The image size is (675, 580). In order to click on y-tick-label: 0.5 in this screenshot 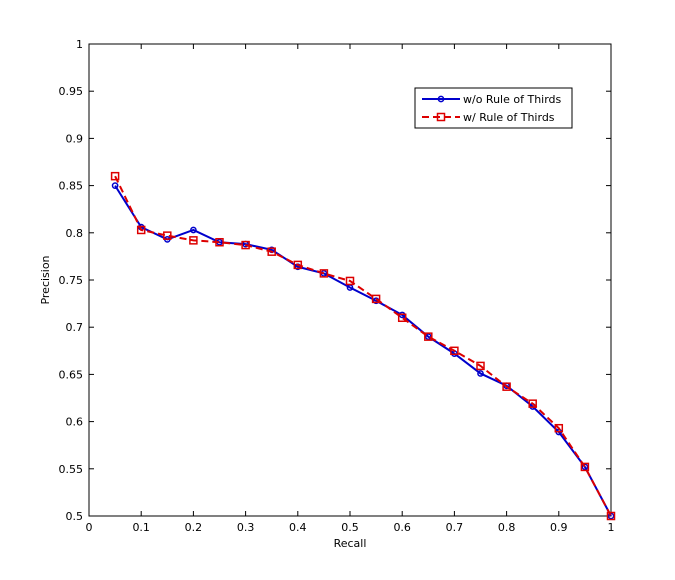, I will do `click(75, 516)`.